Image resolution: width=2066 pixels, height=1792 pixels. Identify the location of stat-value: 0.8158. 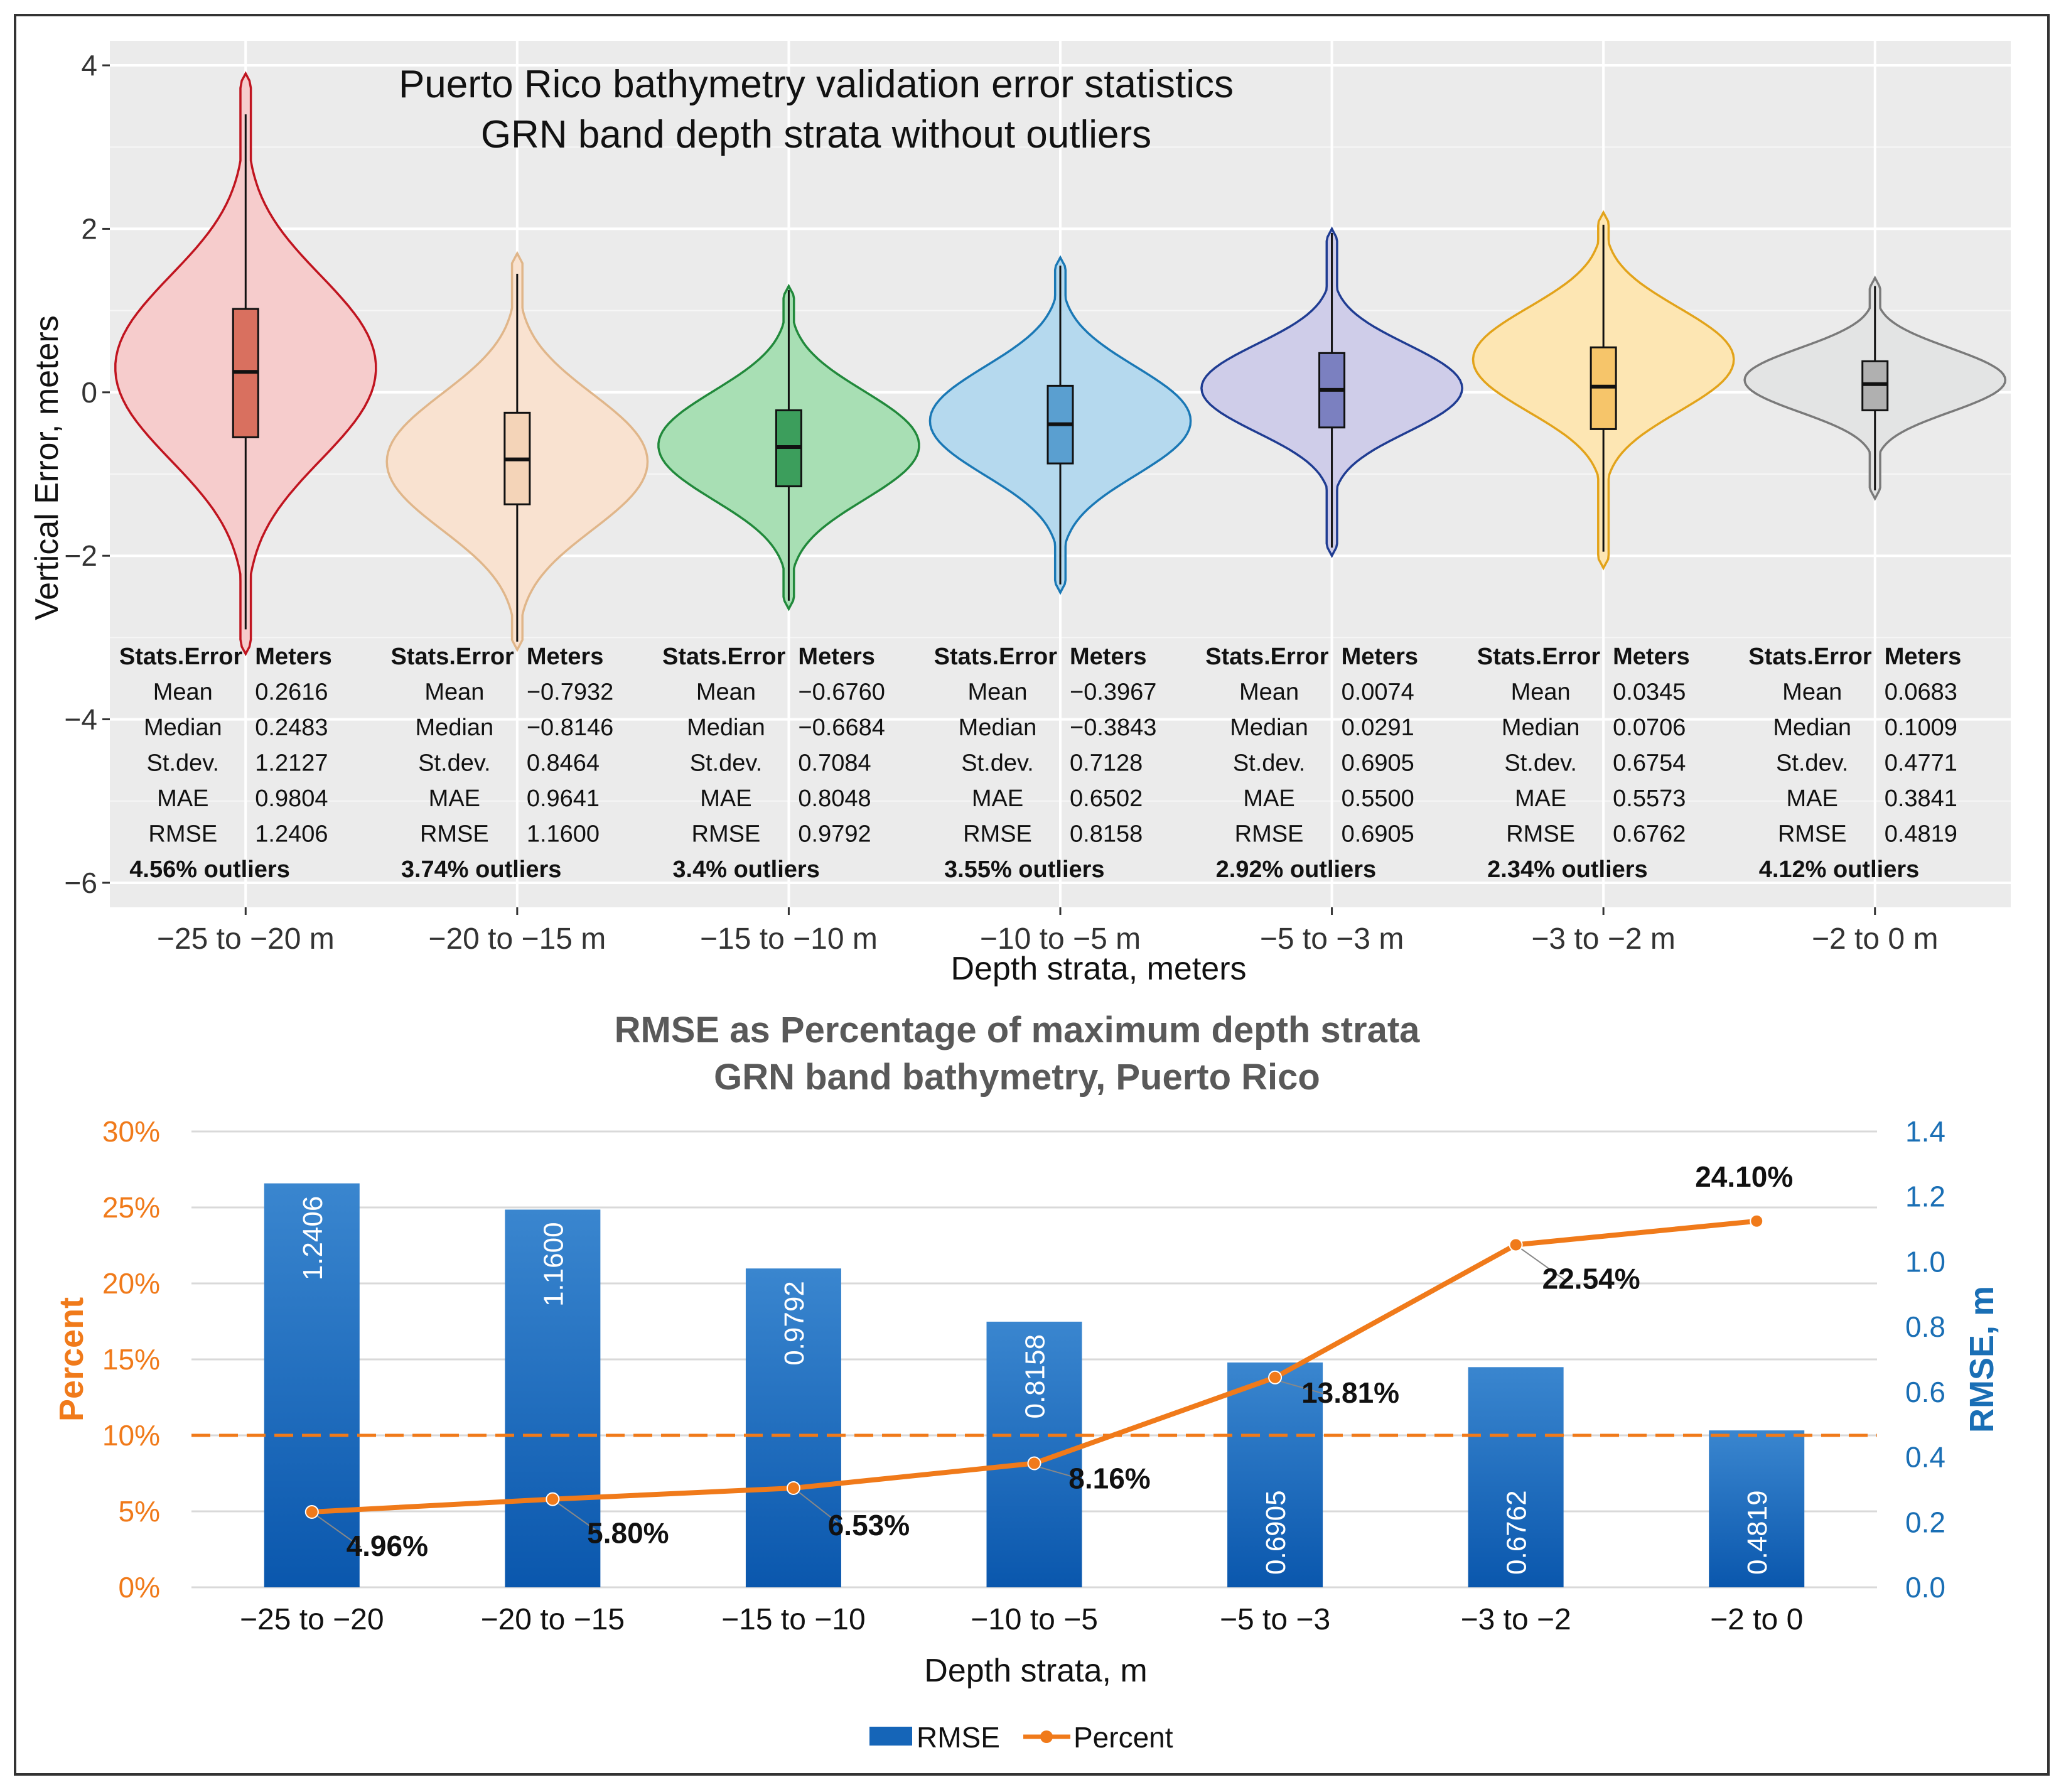
(1106, 834).